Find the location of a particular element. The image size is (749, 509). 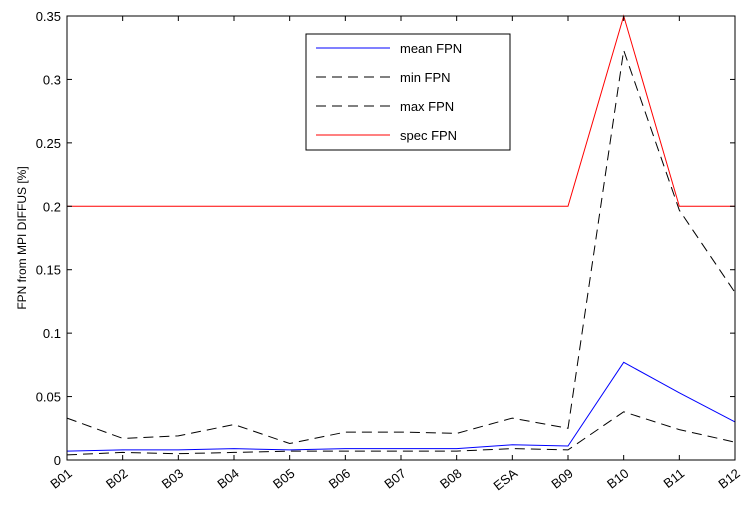

x-tick-label: B02 is located at coordinates (116, 479).